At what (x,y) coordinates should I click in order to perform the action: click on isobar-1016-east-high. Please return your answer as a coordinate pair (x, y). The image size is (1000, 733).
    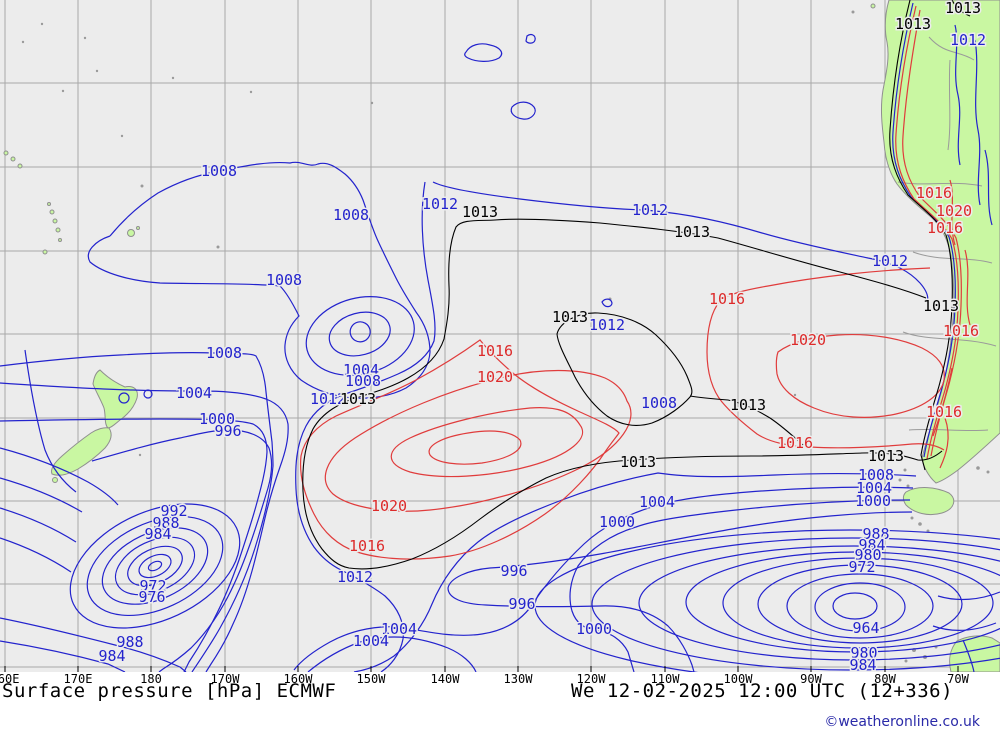
    Looking at the image, I should click on (825, 359).